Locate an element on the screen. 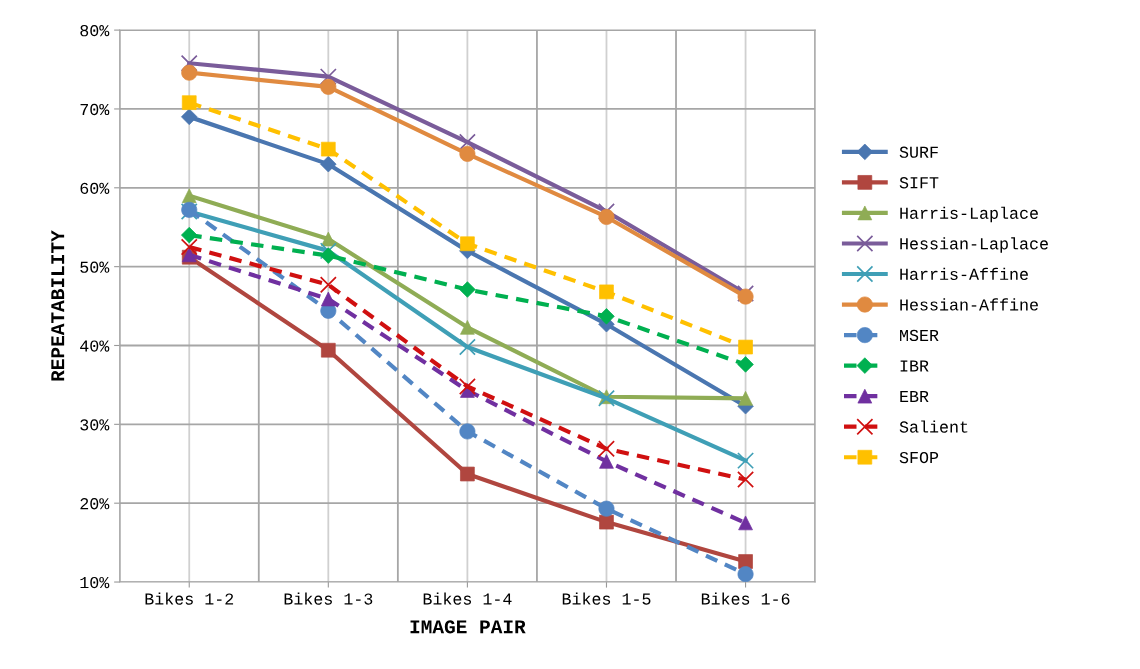 This screenshot has height=669, width=1140. legend-label: Hessian-Affine is located at coordinates (969, 304).